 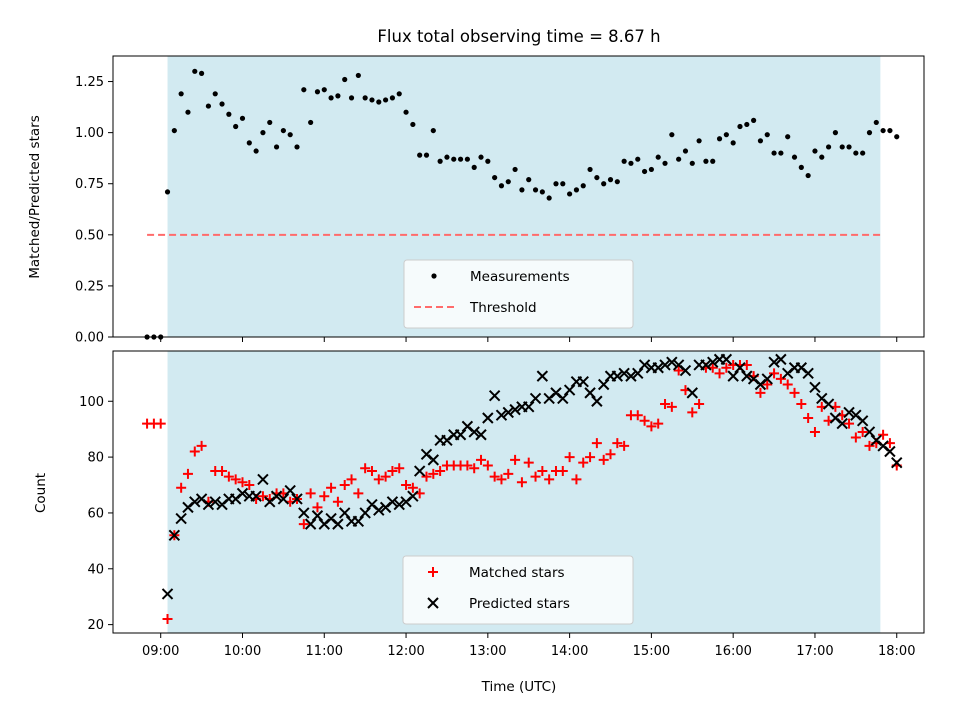 I want to click on top-y-tick-label-2: 0.50, so click(x=89, y=235).